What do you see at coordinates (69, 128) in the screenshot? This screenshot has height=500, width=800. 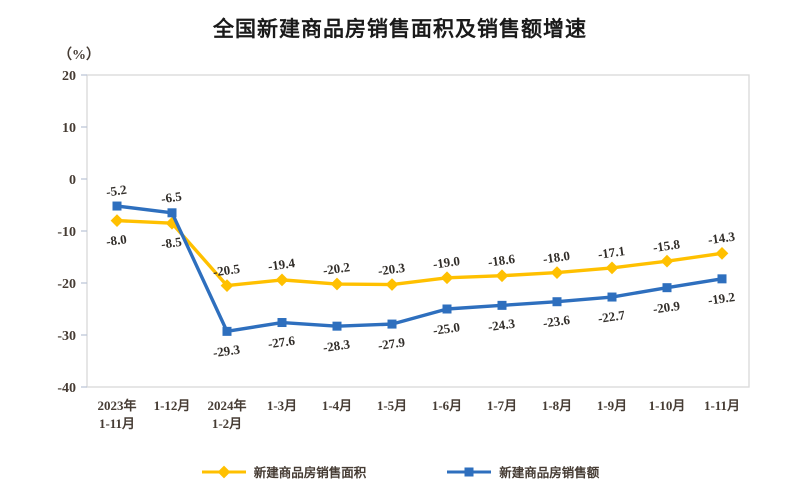 I see `y-axis-tick-label: 10` at bounding box center [69, 128].